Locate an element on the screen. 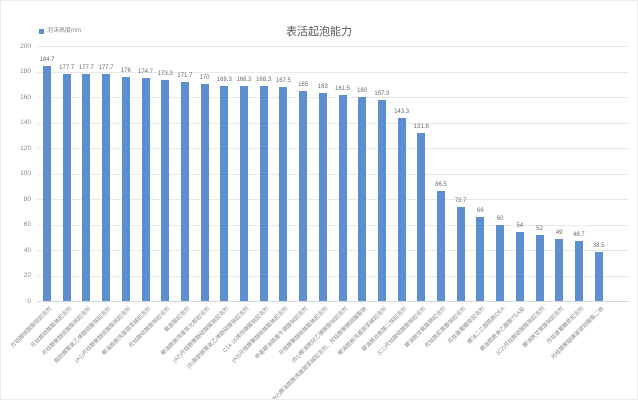 This screenshot has height=400, width=638. y-tick-label: 80 is located at coordinates (27, 199).